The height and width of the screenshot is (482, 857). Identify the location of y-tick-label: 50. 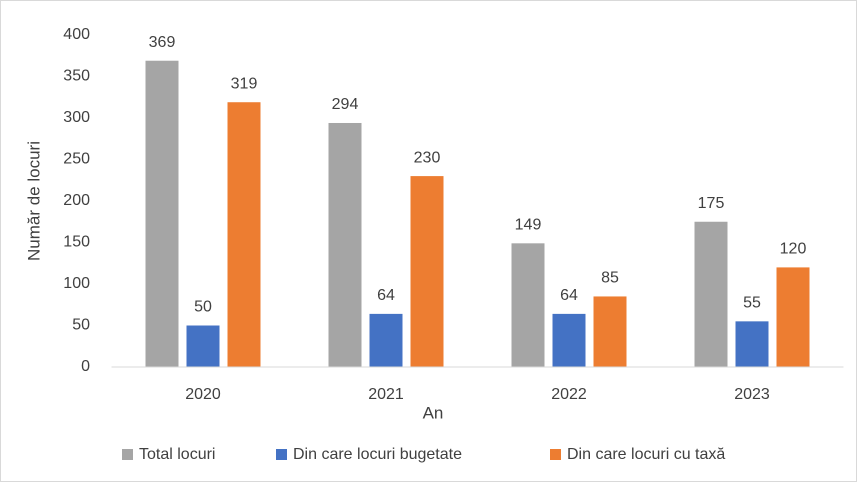
(81, 325).